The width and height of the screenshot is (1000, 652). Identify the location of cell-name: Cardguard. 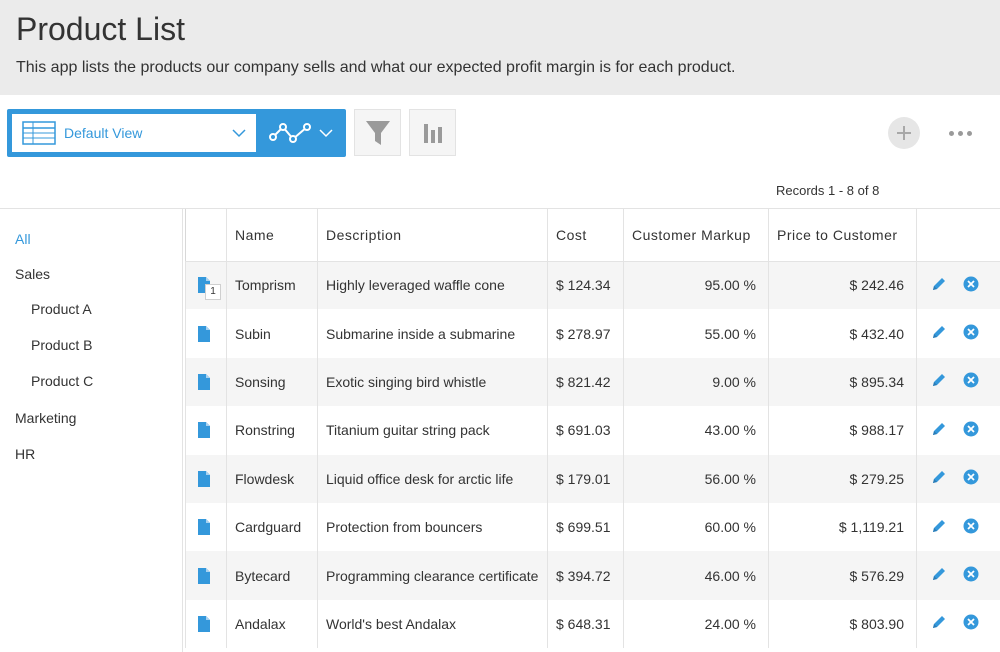
(272, 527).